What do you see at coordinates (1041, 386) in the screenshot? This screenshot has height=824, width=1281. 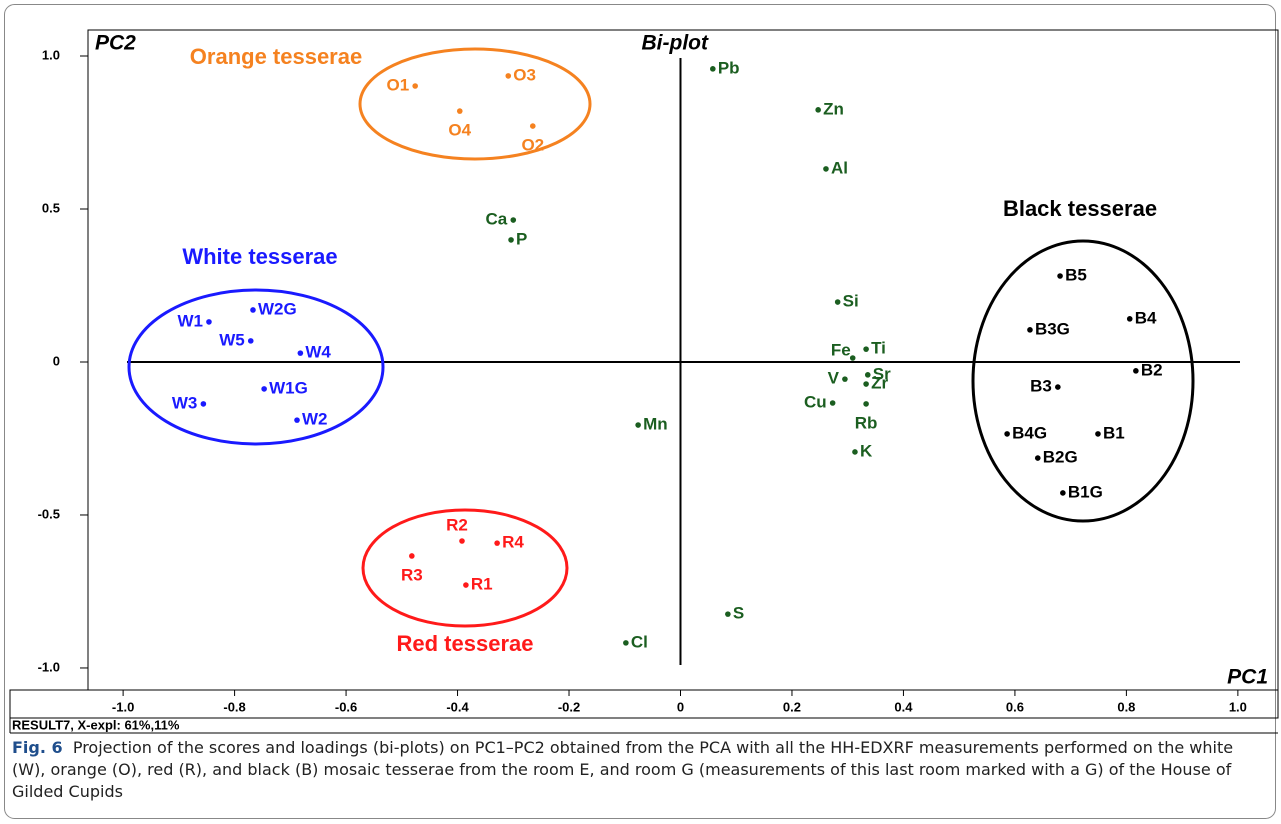 I see `point-label: B3` at bounding box center [1041, 386].